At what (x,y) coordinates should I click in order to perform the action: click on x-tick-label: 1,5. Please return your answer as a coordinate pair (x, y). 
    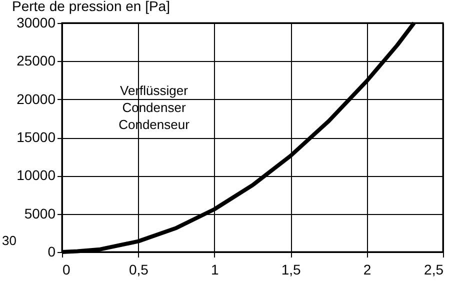
    Looking at the image, I should click on (291, 270).